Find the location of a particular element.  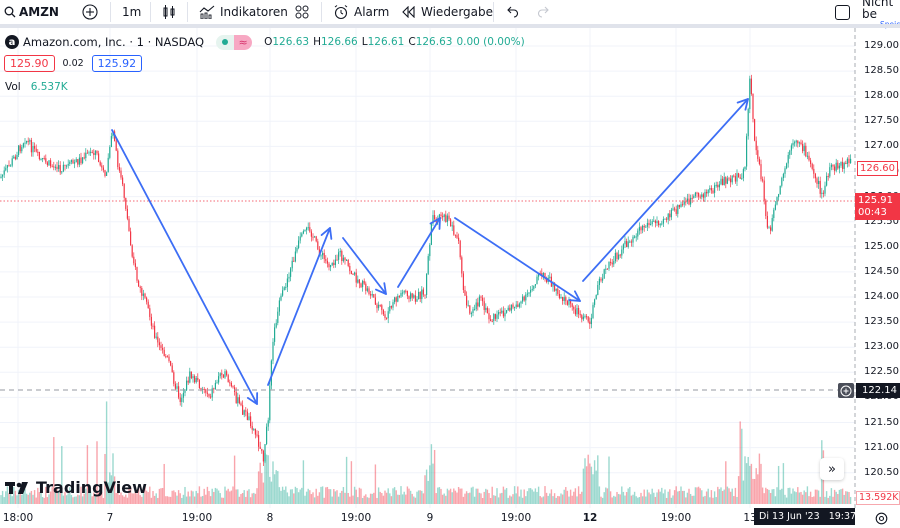

price-axis-label: 127.50 is located at coordinates (881, 121).